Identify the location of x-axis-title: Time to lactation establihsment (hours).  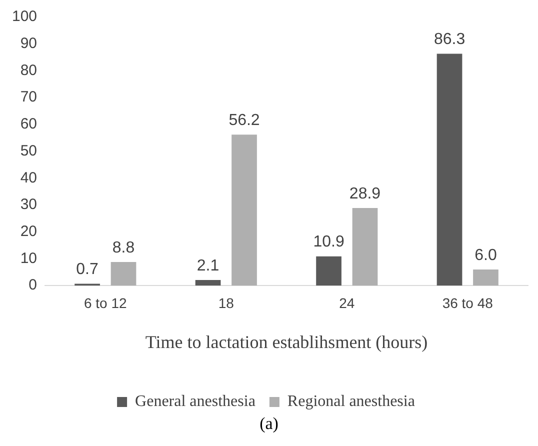
(286, 342).